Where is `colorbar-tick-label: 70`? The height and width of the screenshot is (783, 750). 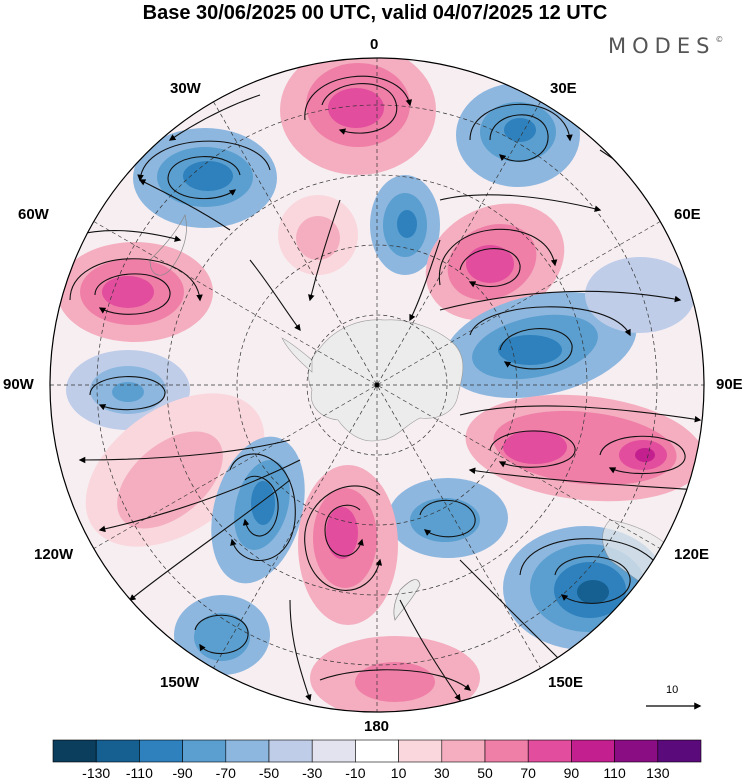
colorbar-tick-label: 70 is located at coordinates (528, 773).